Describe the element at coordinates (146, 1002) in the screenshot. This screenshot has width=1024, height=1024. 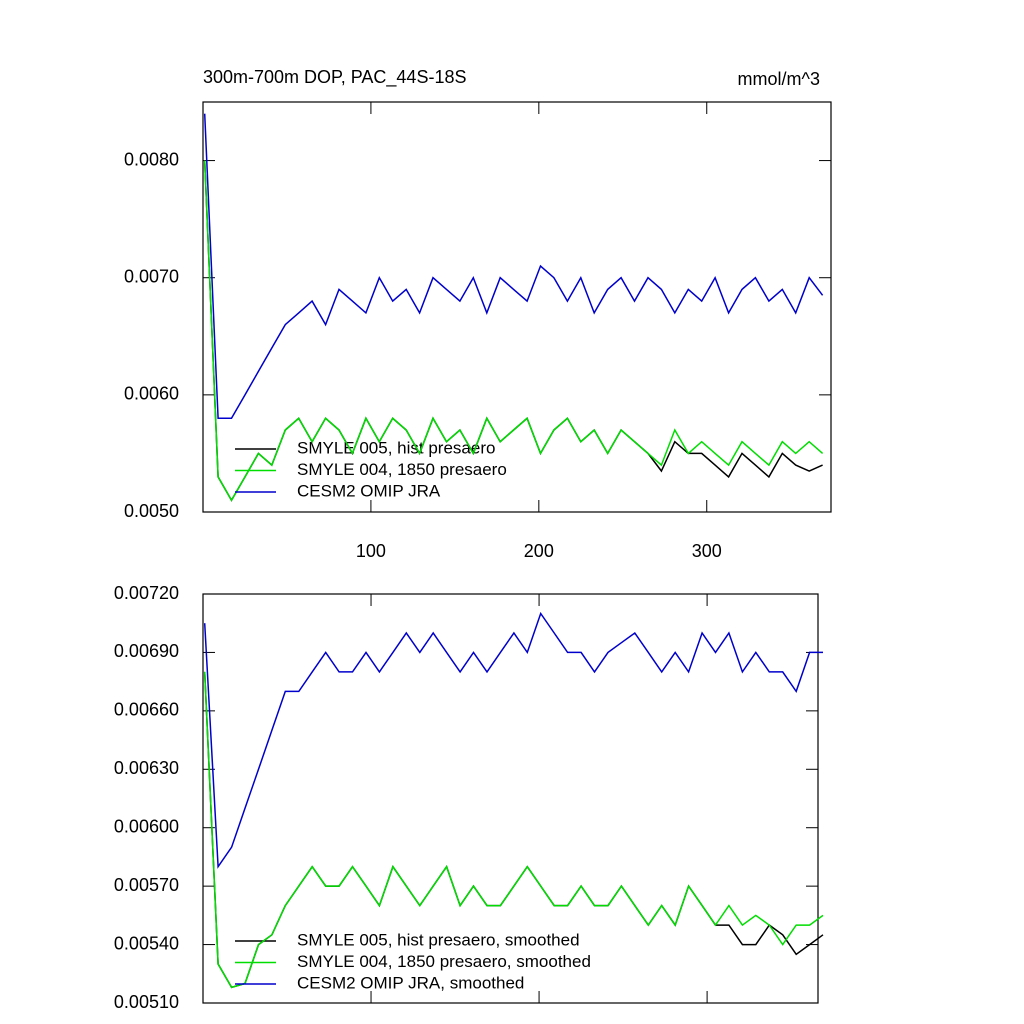
I see `y-tick-label: 0.00510` at that location.